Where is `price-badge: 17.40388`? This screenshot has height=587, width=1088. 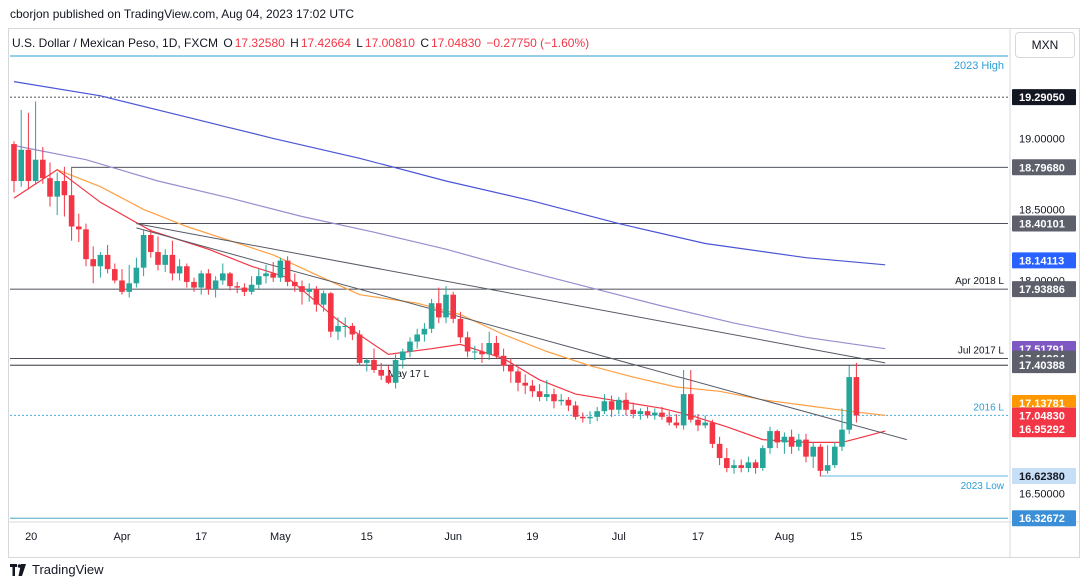
price-badge: 17.40388 is located at coordinates (1044, 365).